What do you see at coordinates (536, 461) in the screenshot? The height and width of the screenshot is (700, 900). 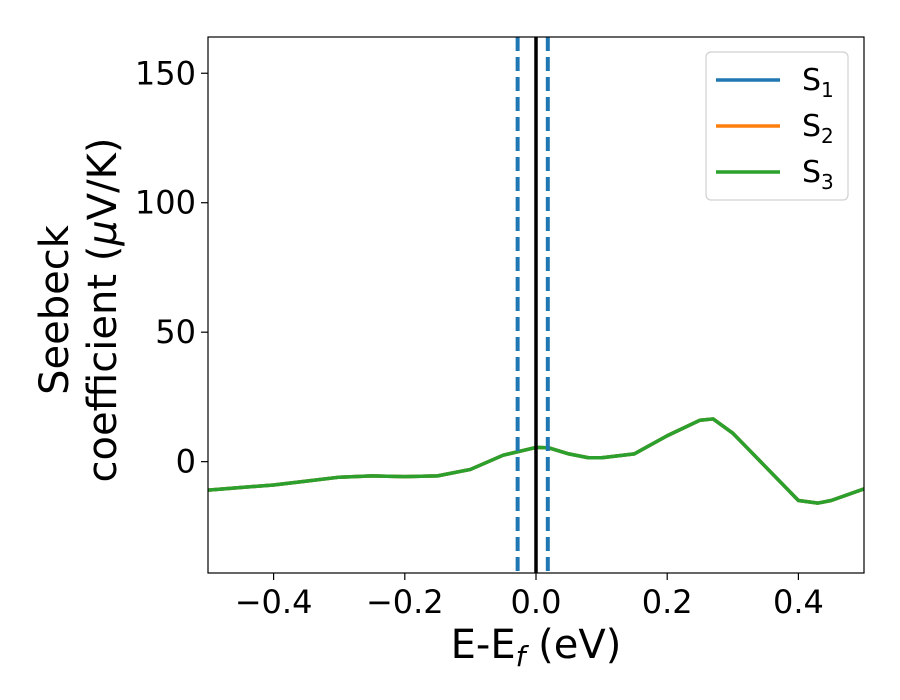 I see `series-line-s3` at bounding box center [536, 461].